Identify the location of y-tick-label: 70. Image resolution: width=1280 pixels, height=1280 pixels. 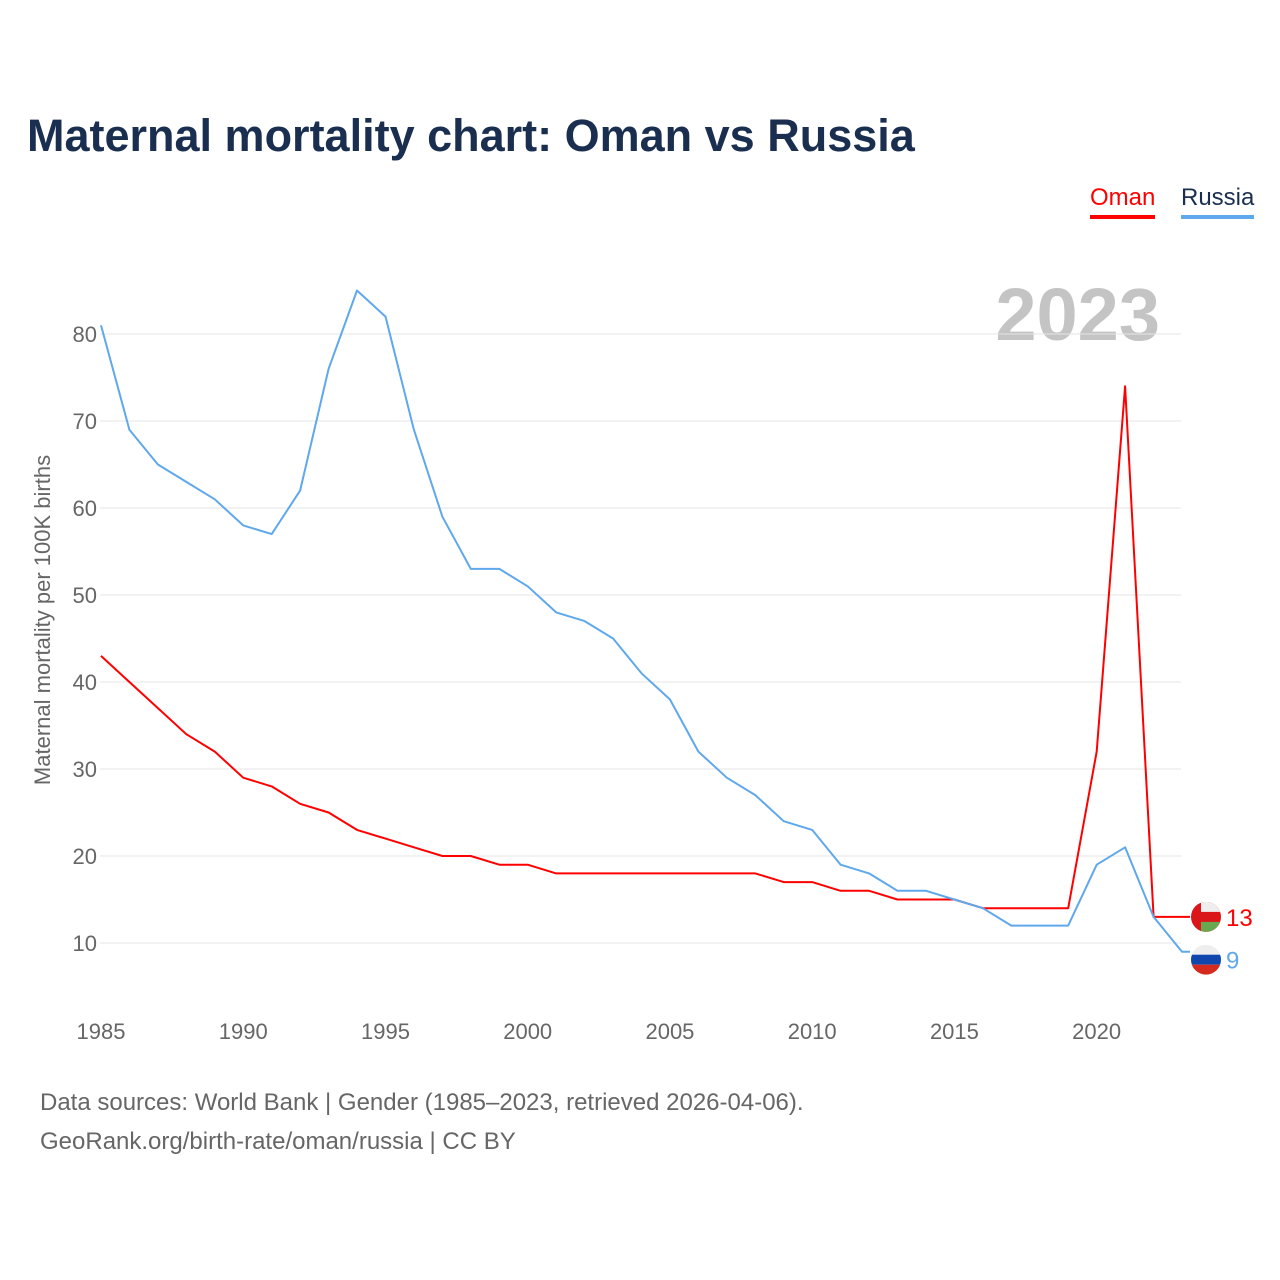
(85, 421).